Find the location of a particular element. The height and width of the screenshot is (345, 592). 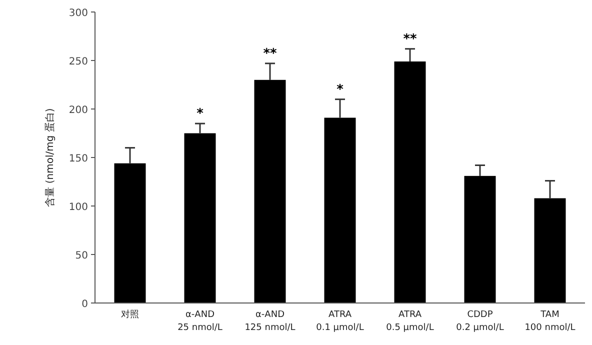

y-tick-label: 150 is located at coordinates (78, 159).